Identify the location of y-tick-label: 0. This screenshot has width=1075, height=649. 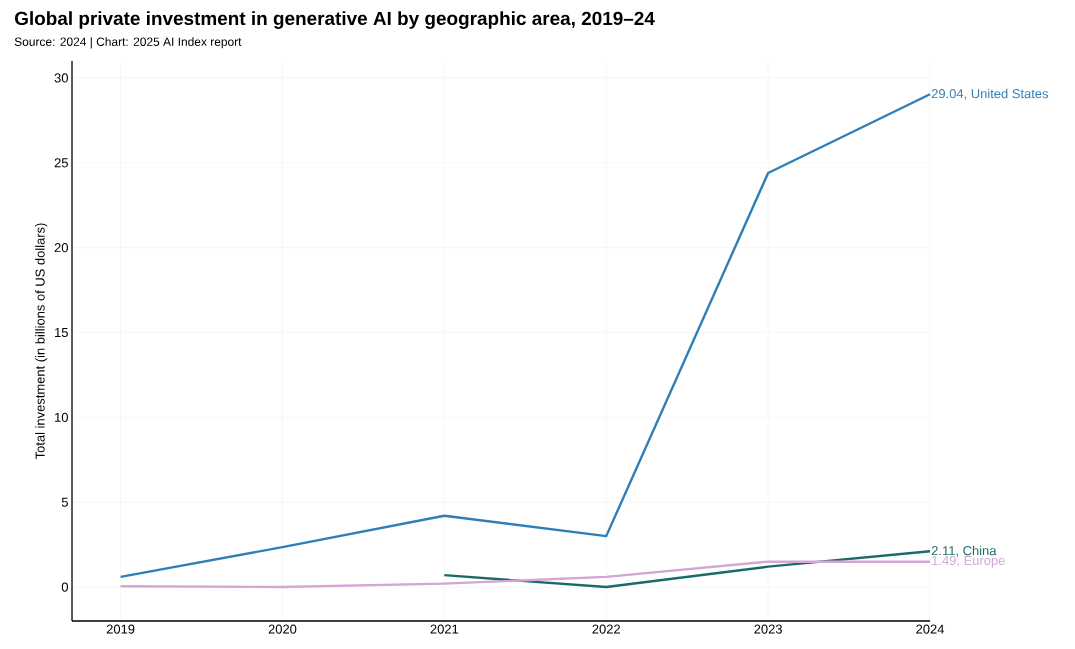
(64, 587).